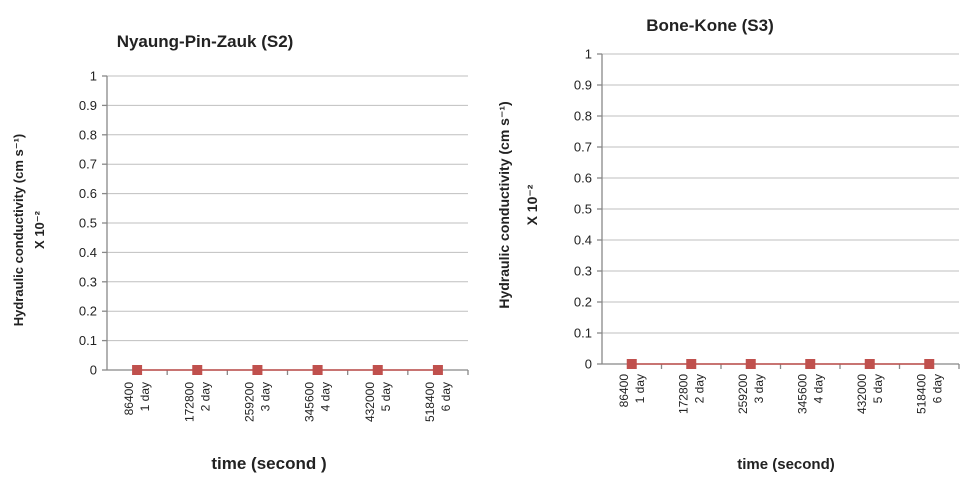 Image resolution: width=969 pixels, height=483 pixels. Describe the element at coordinates (786, 464) in the screenshot. I see `x-axis-title: time (second)` at that location.